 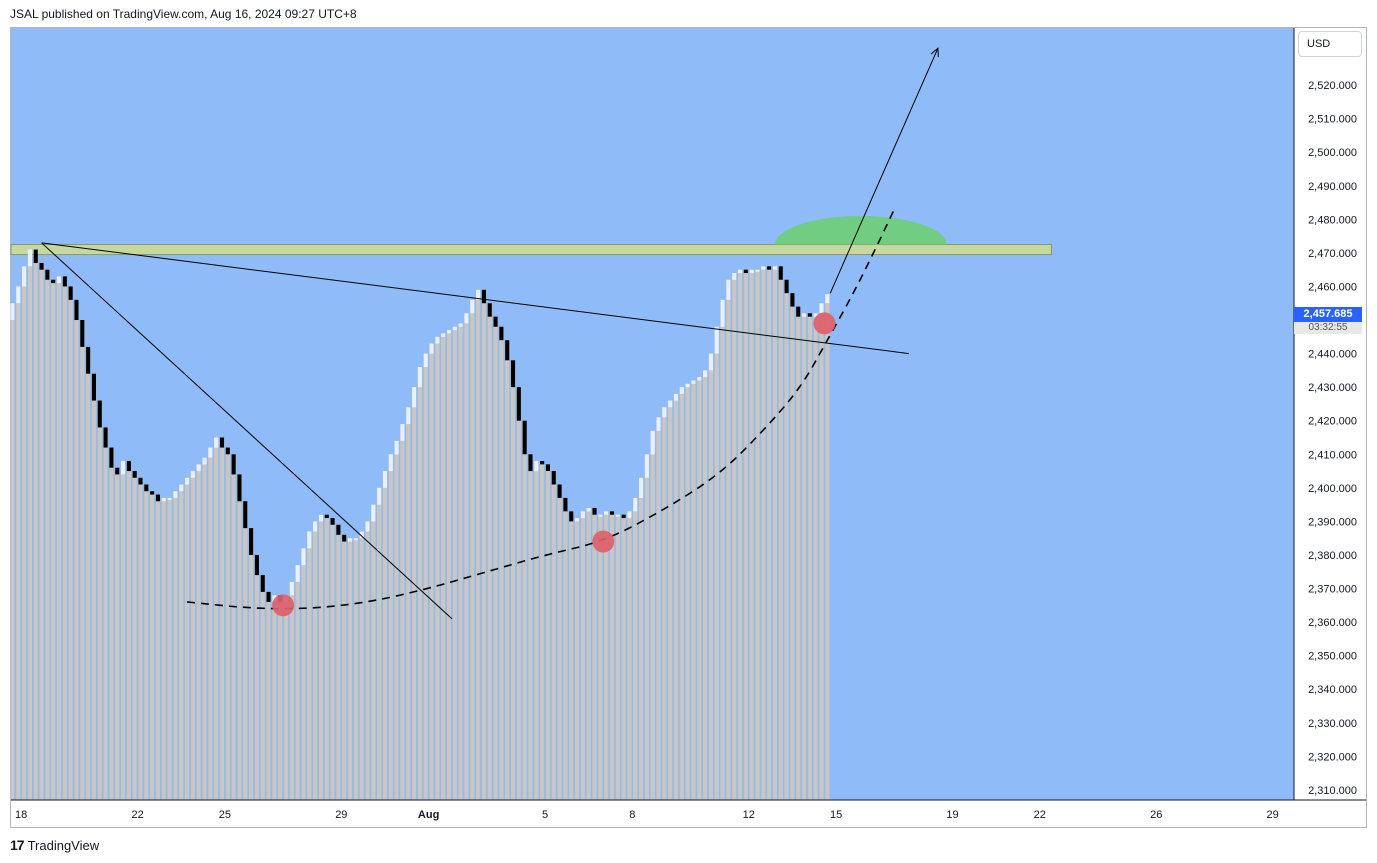 I want to click on resistance-zone, so click(x=531, y=235).